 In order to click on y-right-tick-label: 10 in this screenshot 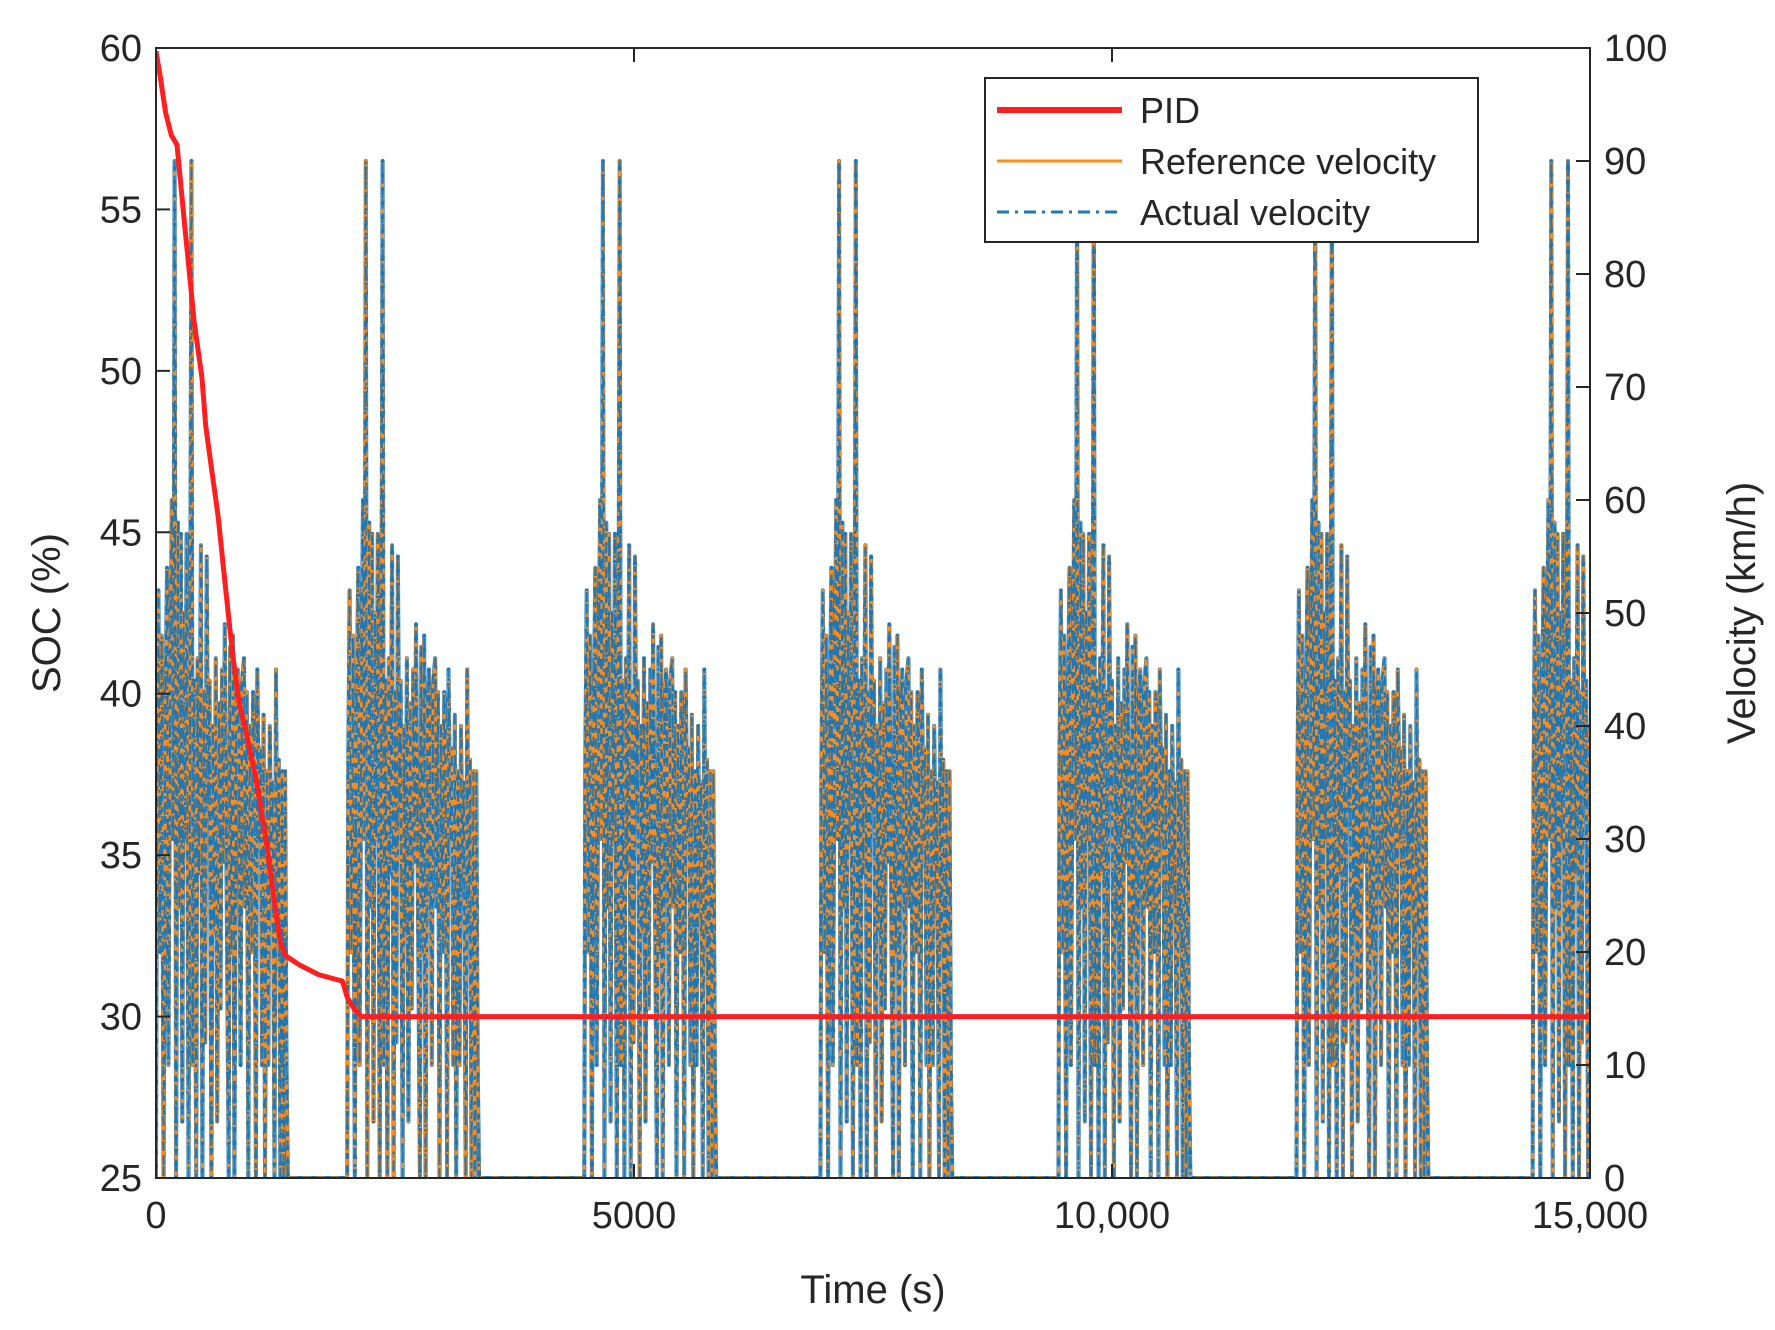, I will do `click(1625, 1066)`.